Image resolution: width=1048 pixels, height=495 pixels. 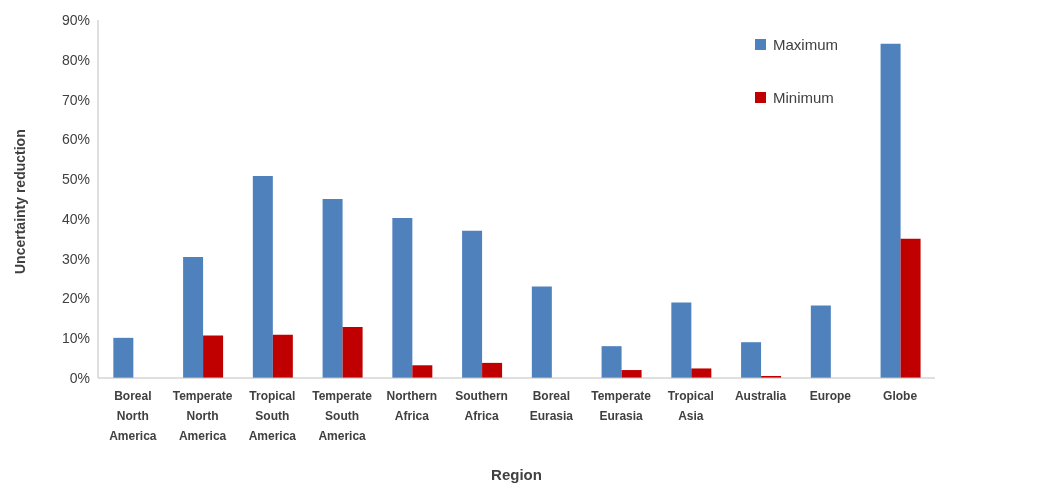 I want to click on x-tick-label: Temperate Eurasia, so click(x=621, y=406).